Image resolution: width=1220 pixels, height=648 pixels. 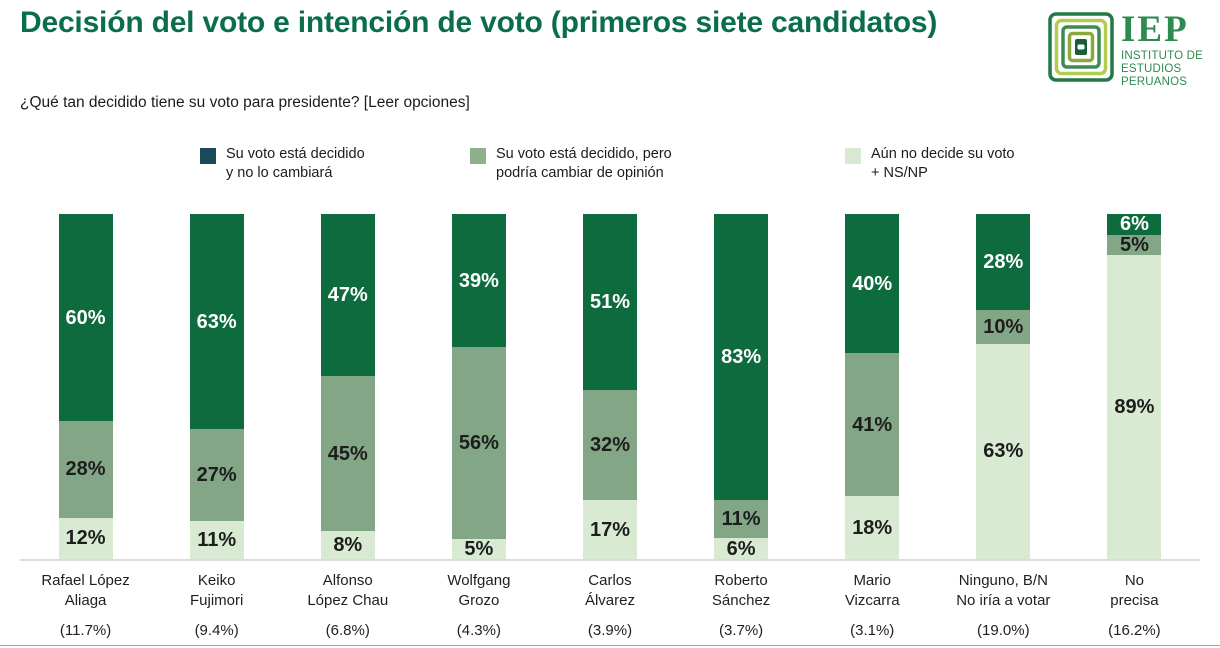 I want to click on vote-intention-share: (3.1%), so click(x=872, y=630).